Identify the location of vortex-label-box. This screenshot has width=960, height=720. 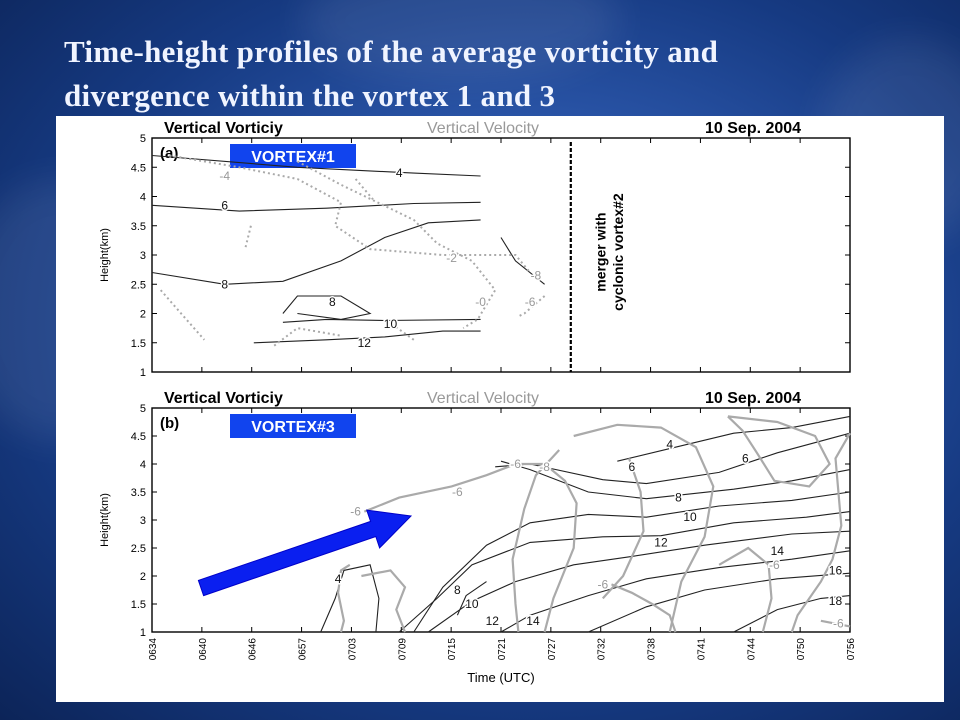
(293, 426).